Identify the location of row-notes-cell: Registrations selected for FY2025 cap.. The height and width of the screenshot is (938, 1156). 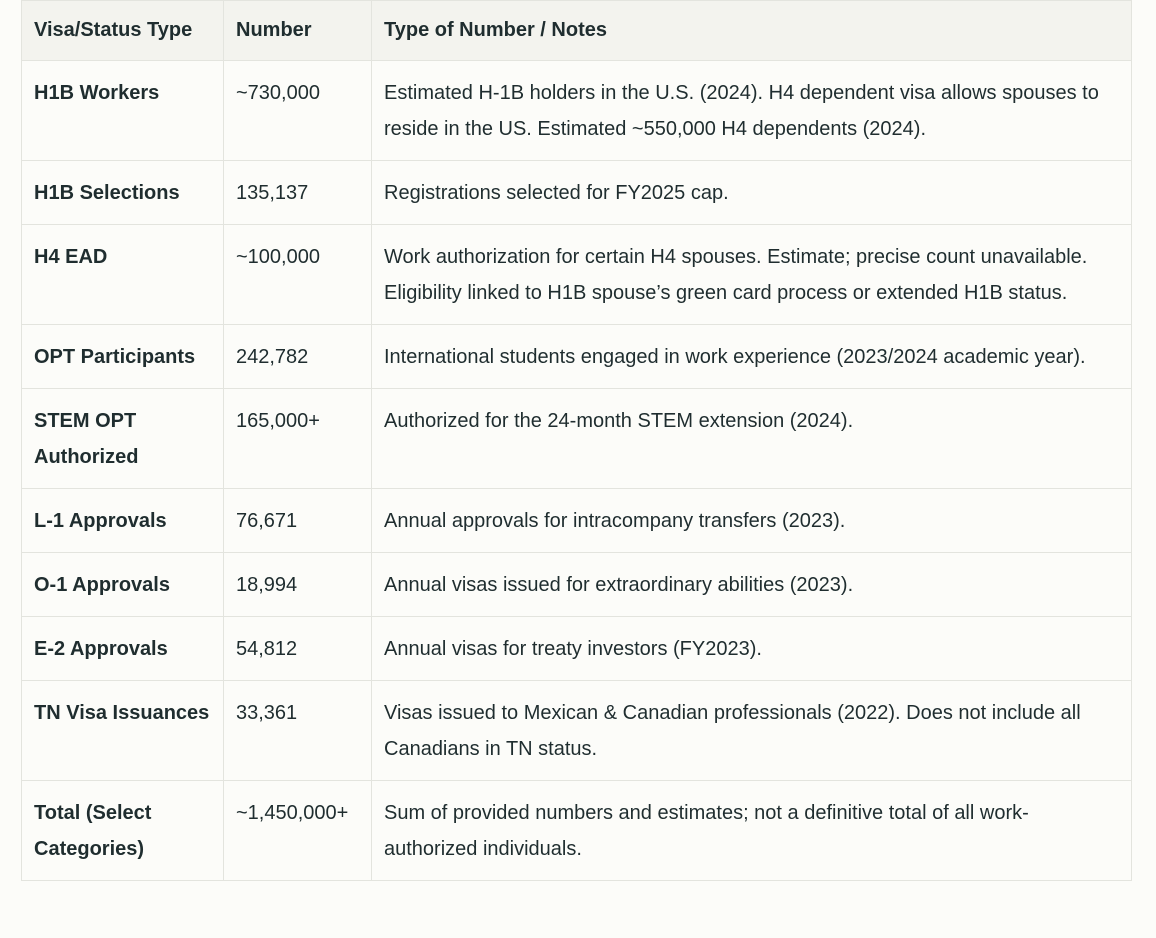
(751, 192).